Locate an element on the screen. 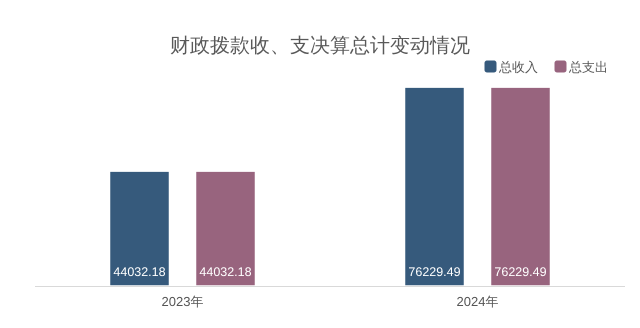 This screenshot has width=640, height=328. x-tick-label: 2023年 is located at coordinates (183, 301).